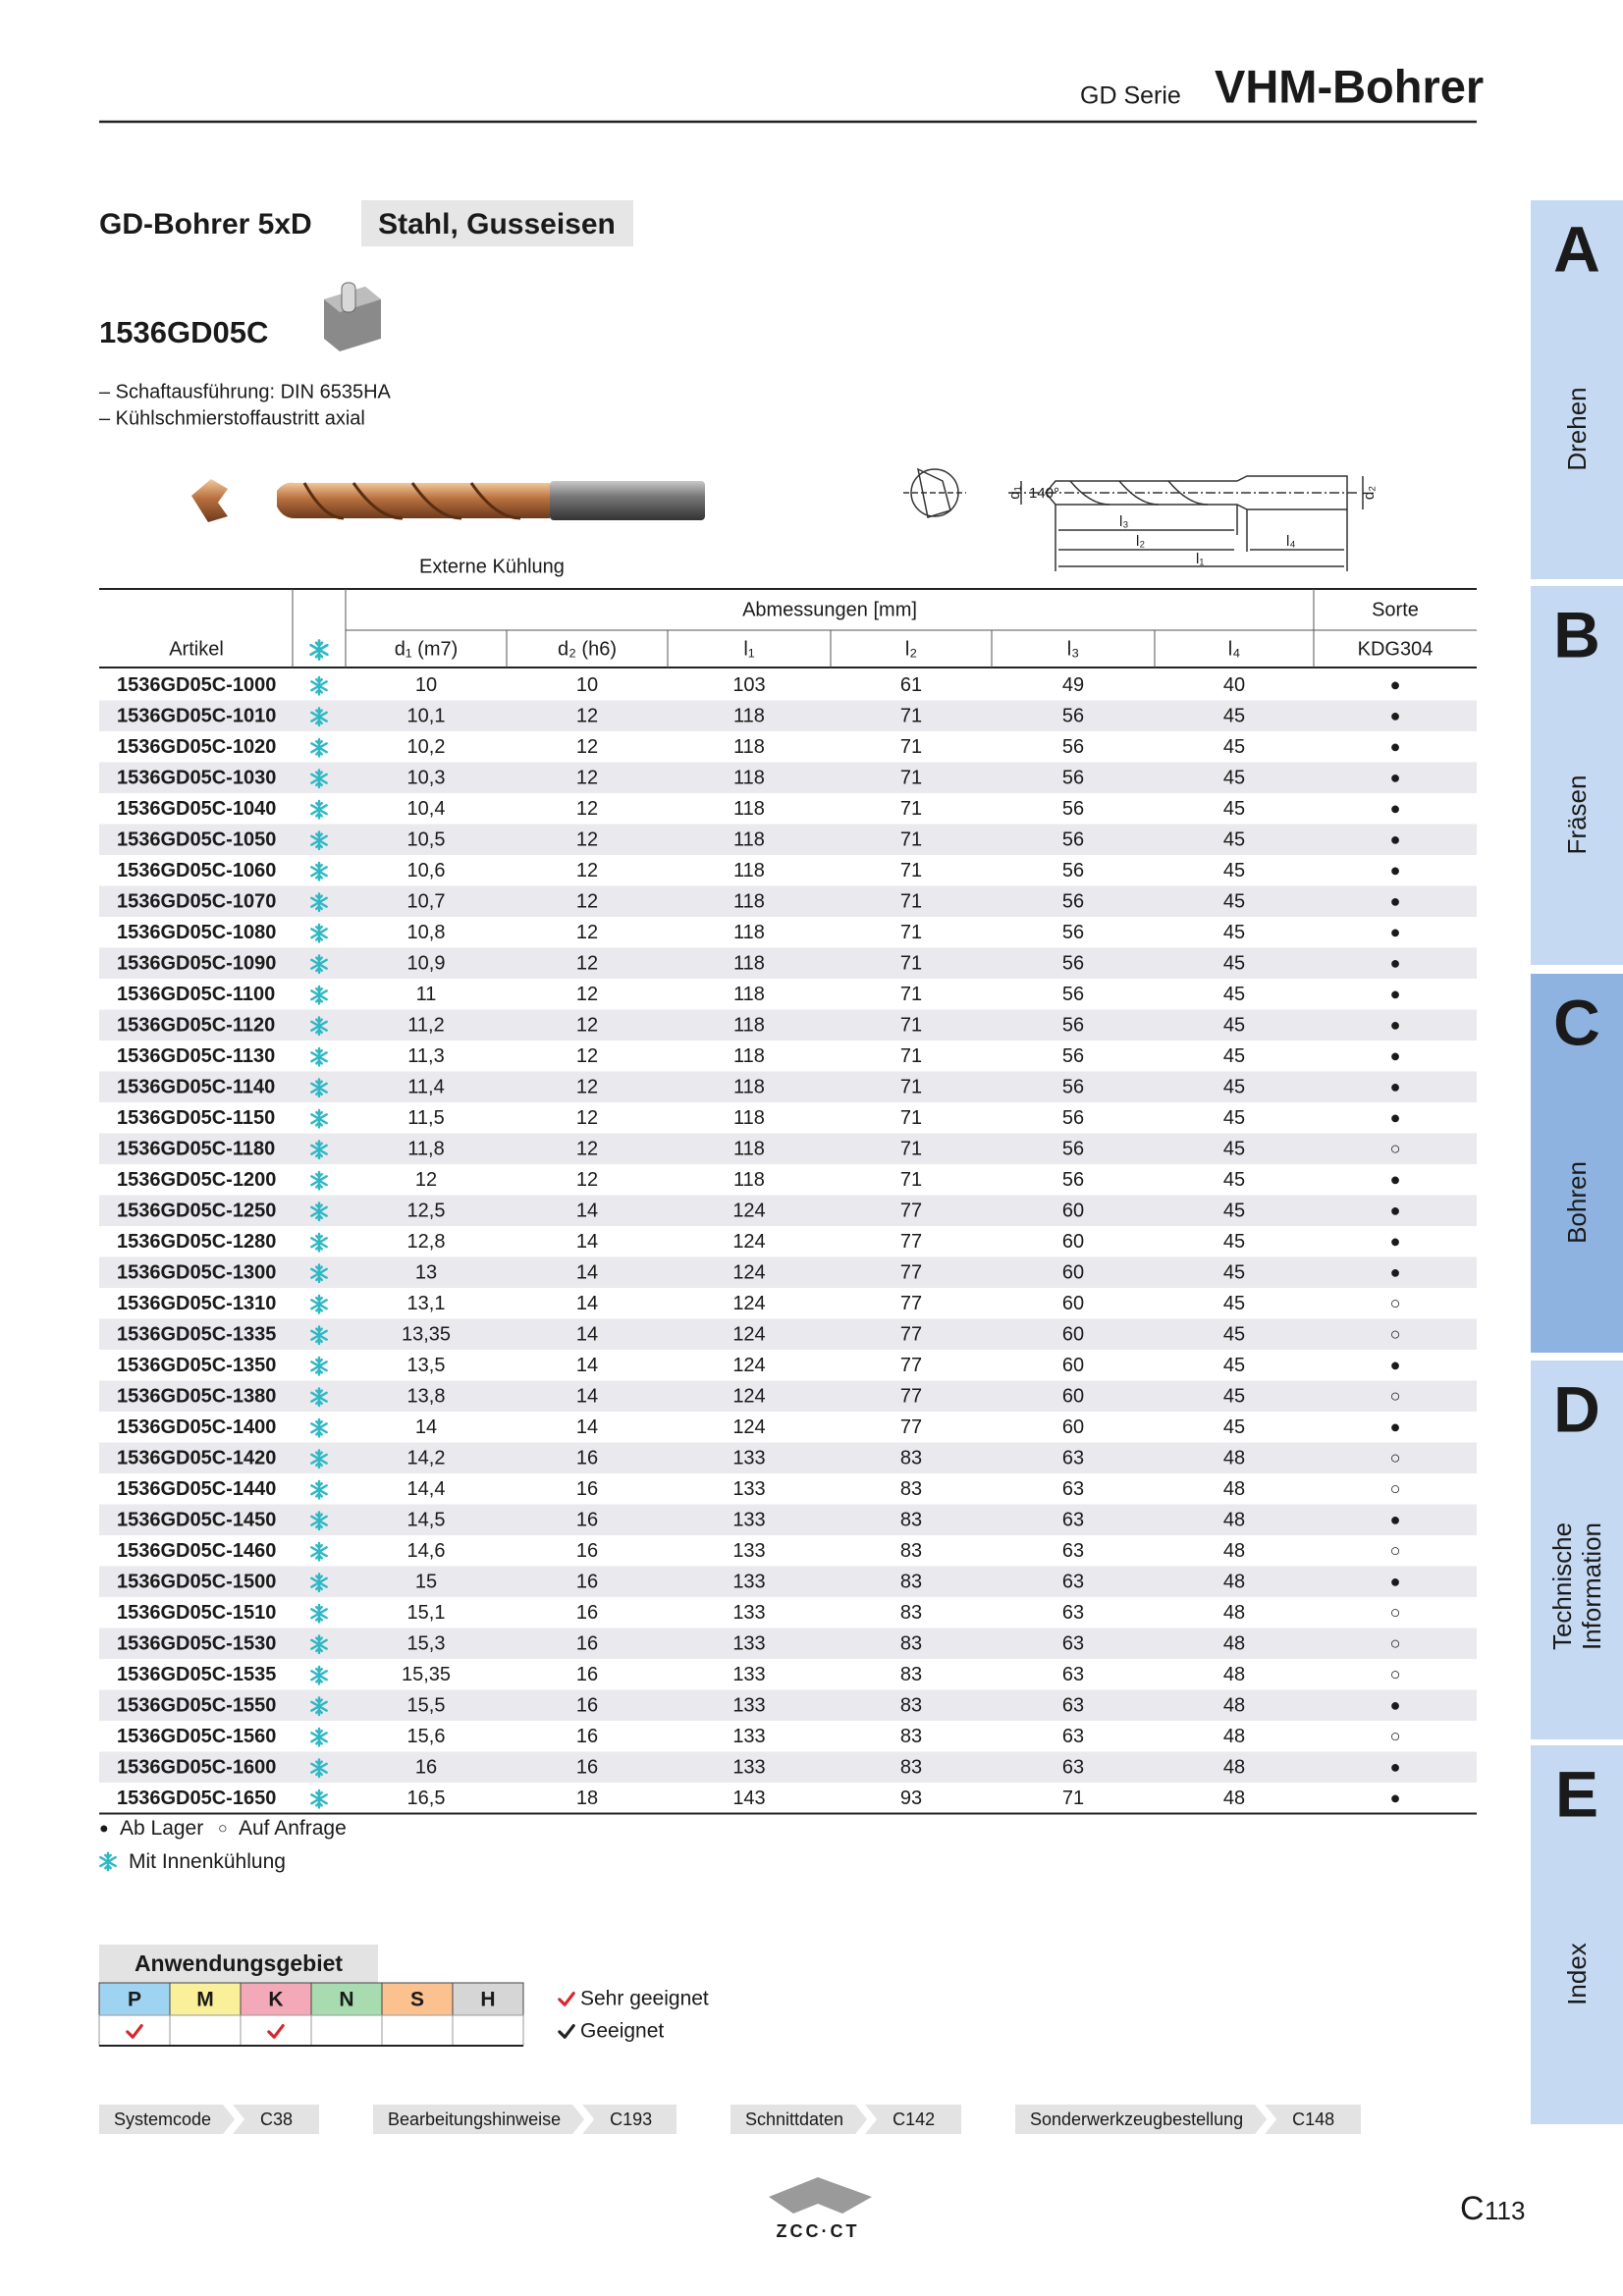 This screenshot has height=2296, width=1623. Describe the element at coordinates (748, 1211) in the screenshot. I see `cell: 124` at that location.